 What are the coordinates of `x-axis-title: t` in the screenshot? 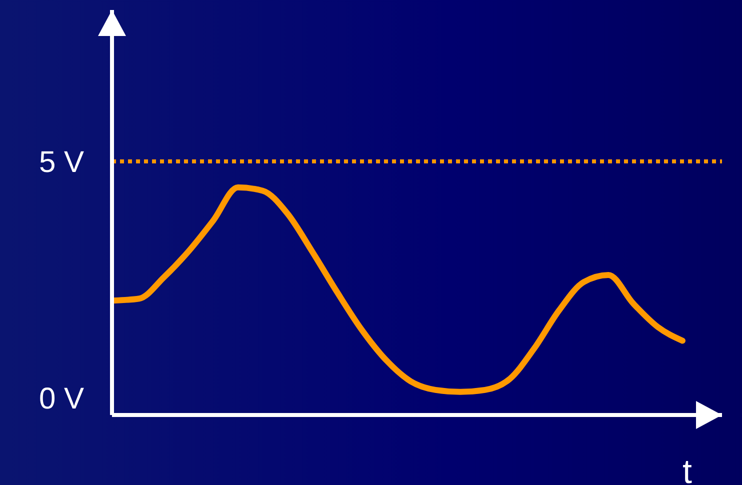 It's located at (687, 469).